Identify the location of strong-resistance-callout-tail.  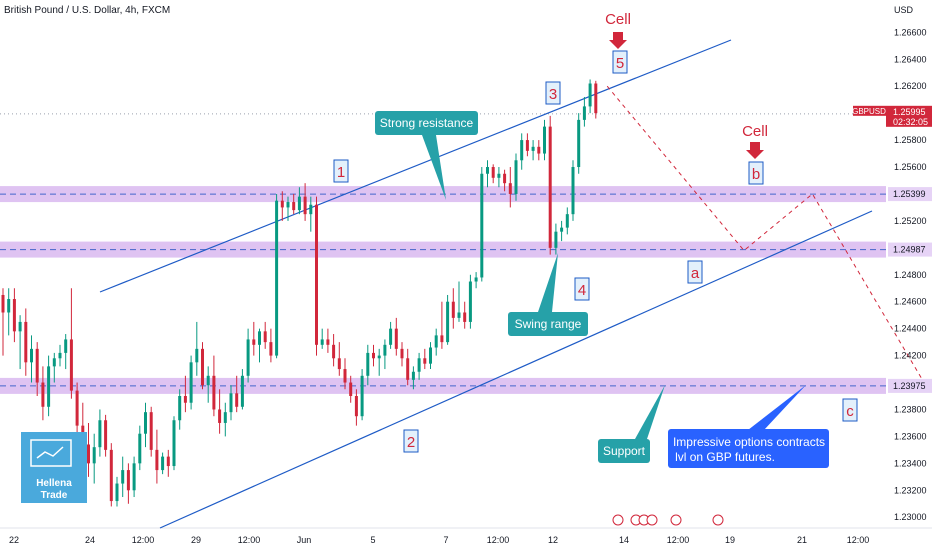
(434, 167).